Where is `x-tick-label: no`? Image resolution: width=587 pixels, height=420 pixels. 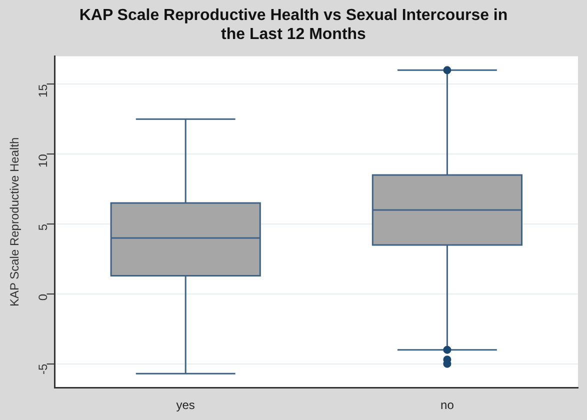
x-tick-label: no is located at coordinates (447, 405).